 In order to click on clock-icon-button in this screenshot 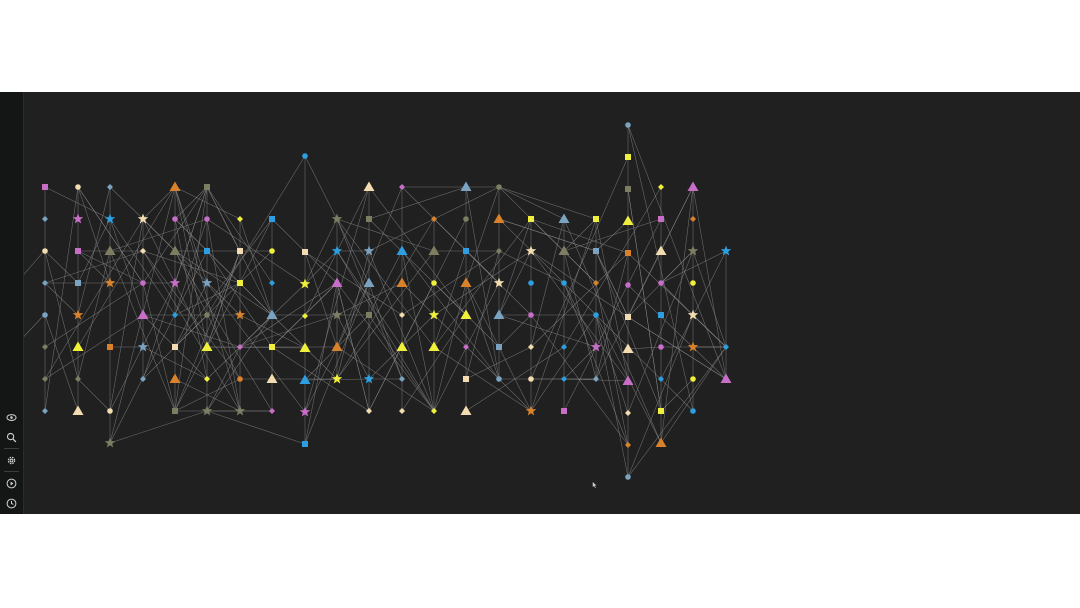, I will do `click(11, 503)`.